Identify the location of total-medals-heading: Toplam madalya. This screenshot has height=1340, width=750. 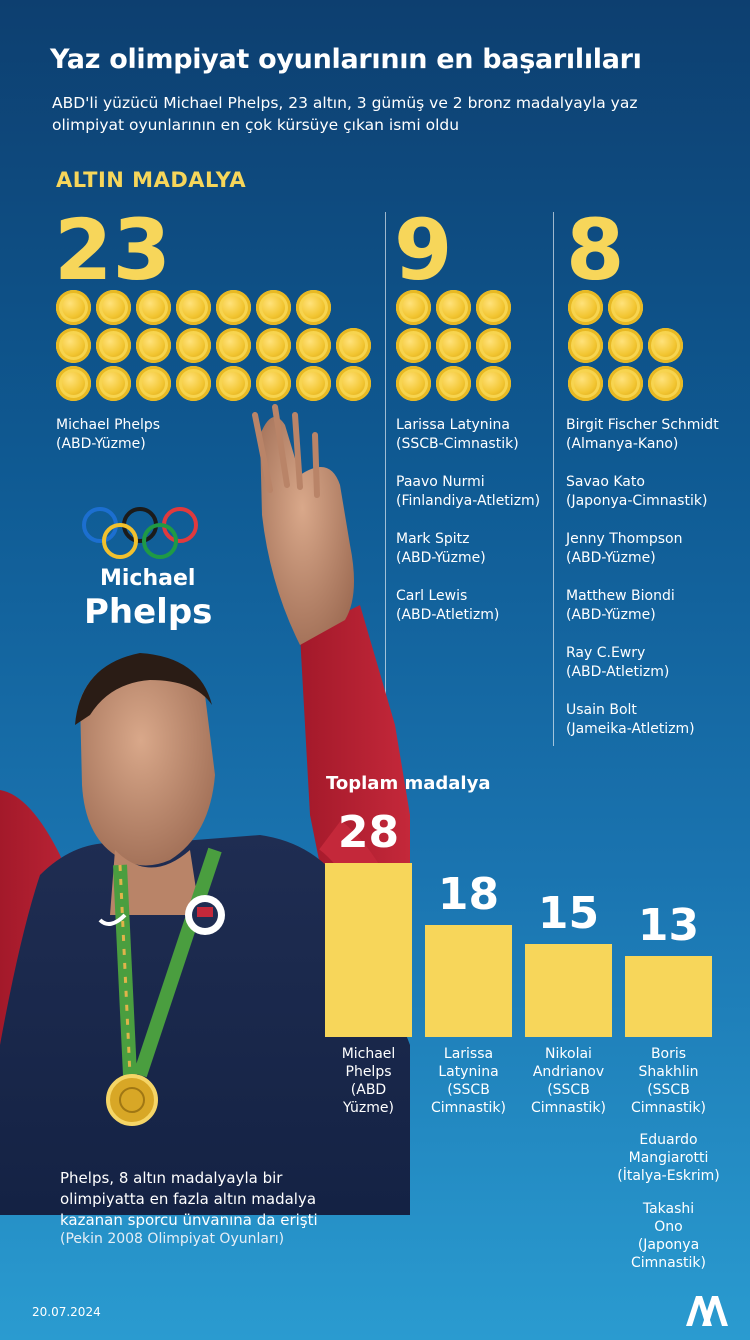
(408, 783).